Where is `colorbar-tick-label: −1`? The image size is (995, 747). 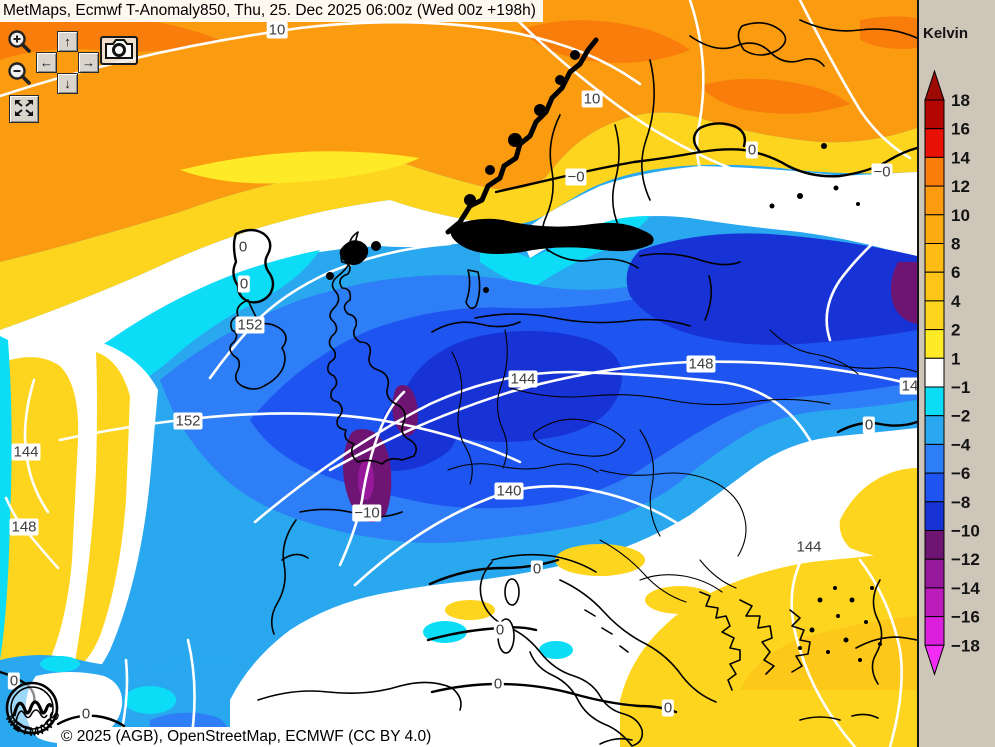
colorbar-tick-label: −1 is located at coordinates (960, 387).